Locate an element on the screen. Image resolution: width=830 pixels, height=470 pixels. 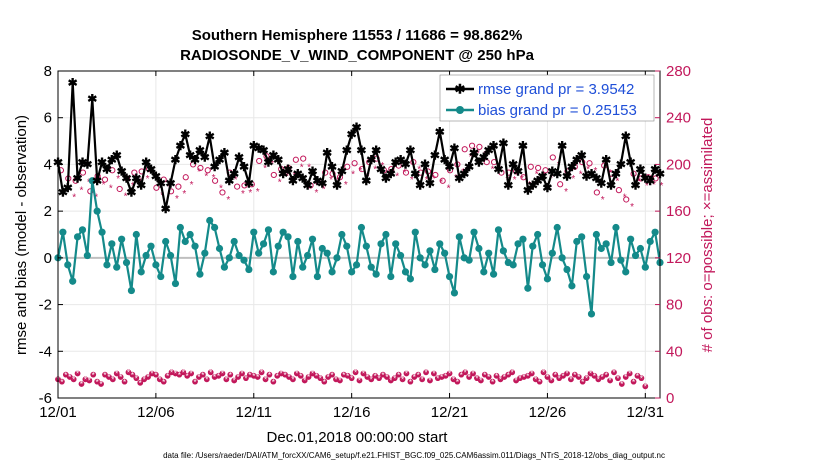
x-tick-label: 12/16 is located at coordinates (352, 412).